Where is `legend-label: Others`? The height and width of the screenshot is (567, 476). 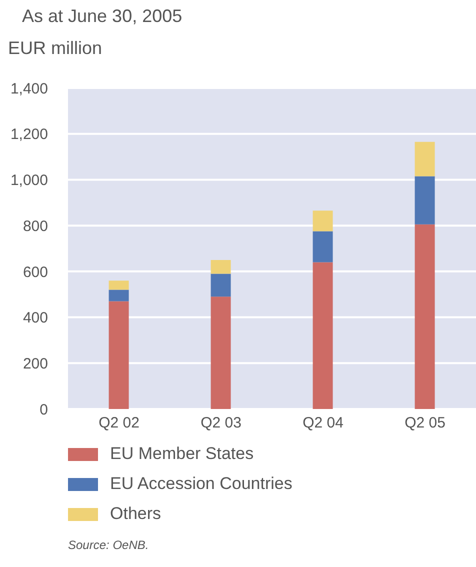
legend-label: Others is located at coordinates (136, 514).